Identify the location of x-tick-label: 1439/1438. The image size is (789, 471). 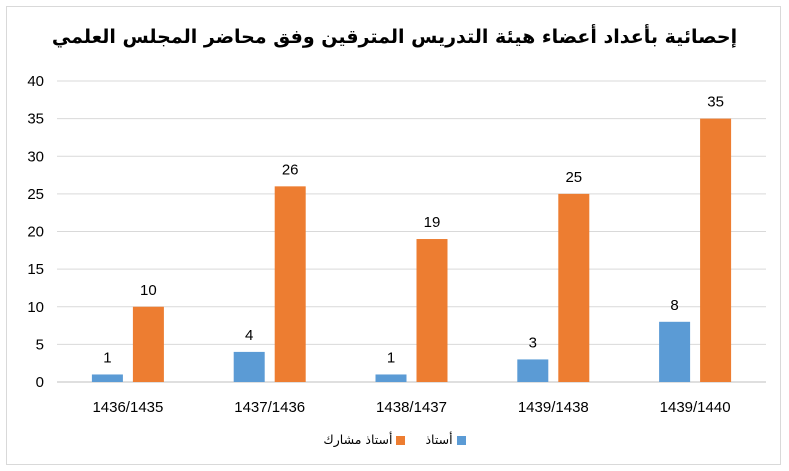
(553, 407).